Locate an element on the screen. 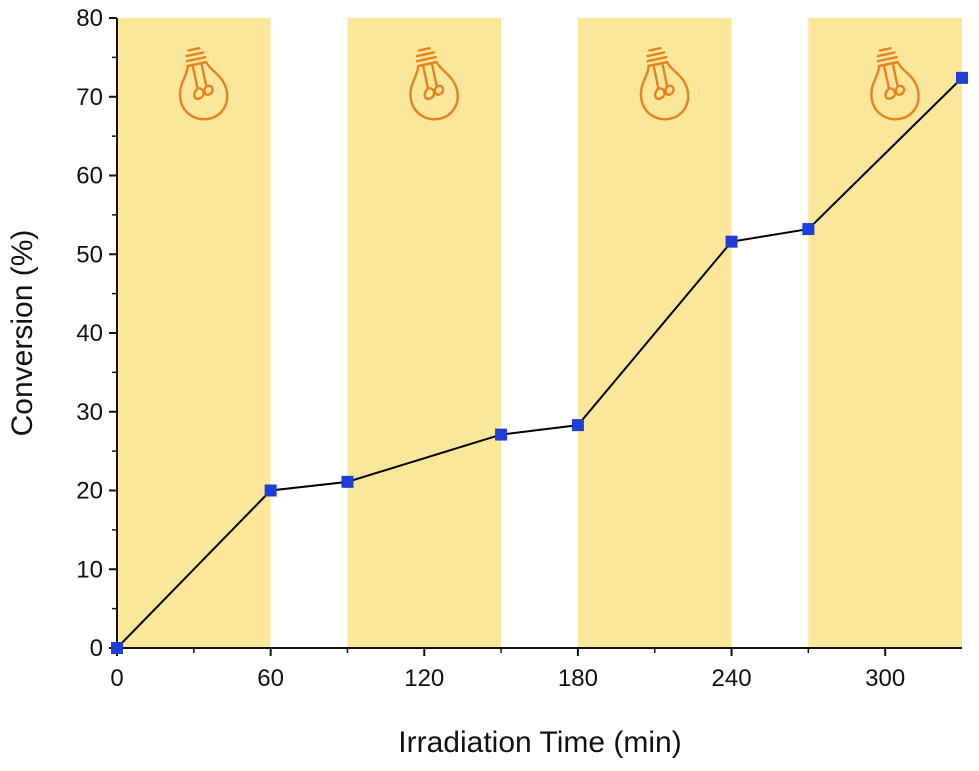  y-tick-label: 50 is located at coordinates (89, 254).